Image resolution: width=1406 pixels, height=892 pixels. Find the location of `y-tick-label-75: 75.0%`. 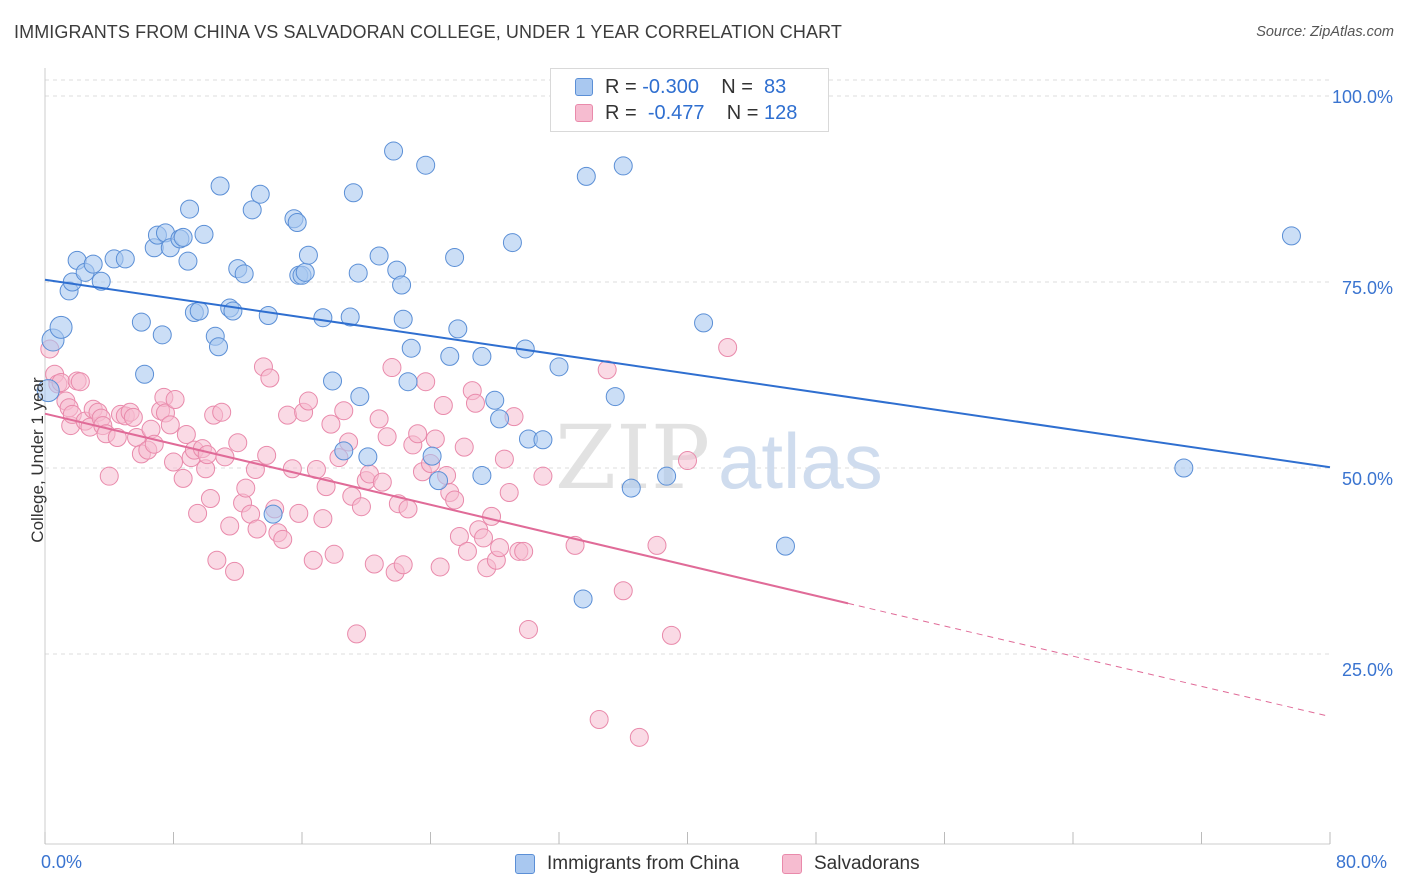

y-tick-label-75: 75.0% is located at coordinates (1367, 288).